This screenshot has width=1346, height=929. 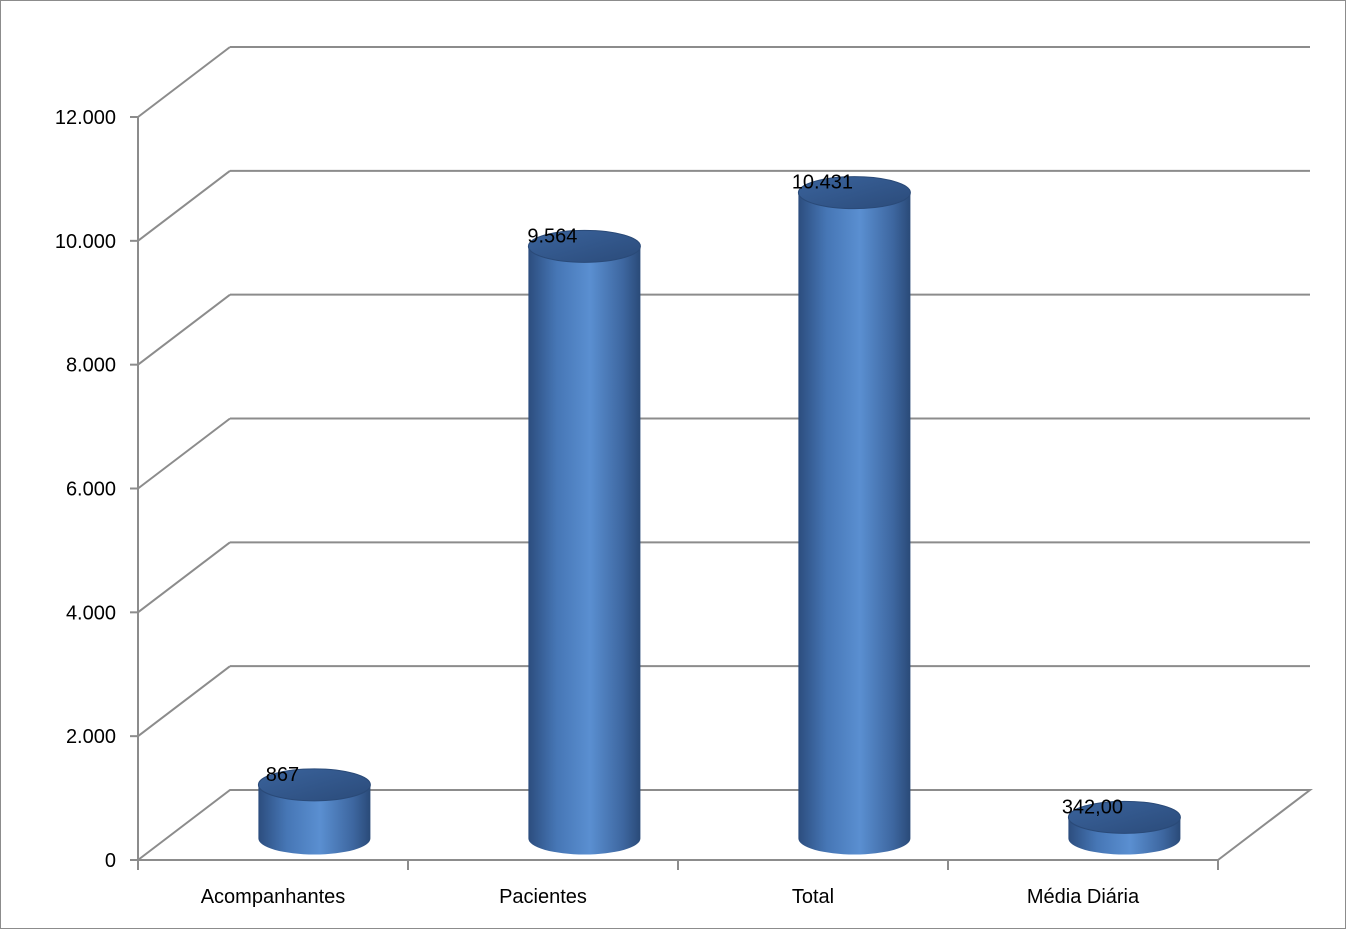 What do you see at coordinates (91, 737) in the screenshot?
I see `y-tick-label: 2.000` at bounding box center [91, 737].